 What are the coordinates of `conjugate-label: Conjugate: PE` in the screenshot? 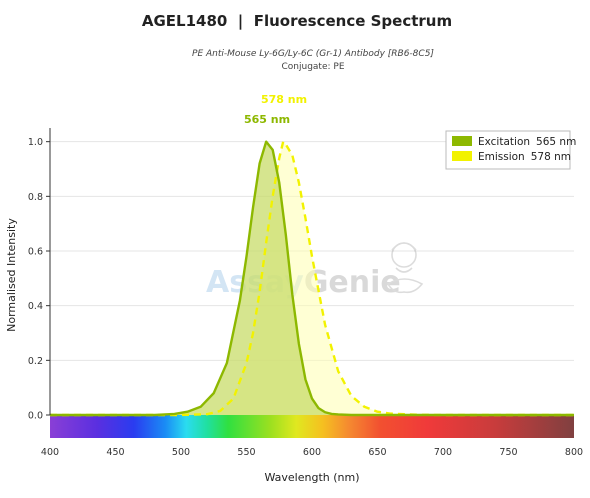 It's located at (313, 67).